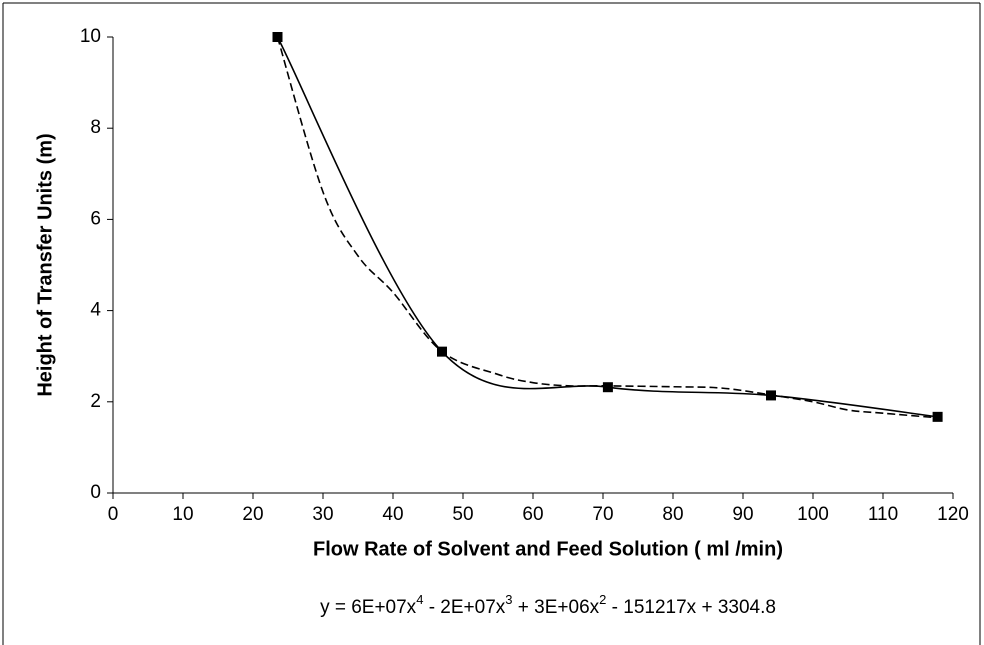  What do you see at coordinates (602, 514) in the screenshot?
I see `x-tick-label: 70` at bounding box center [602, 514].